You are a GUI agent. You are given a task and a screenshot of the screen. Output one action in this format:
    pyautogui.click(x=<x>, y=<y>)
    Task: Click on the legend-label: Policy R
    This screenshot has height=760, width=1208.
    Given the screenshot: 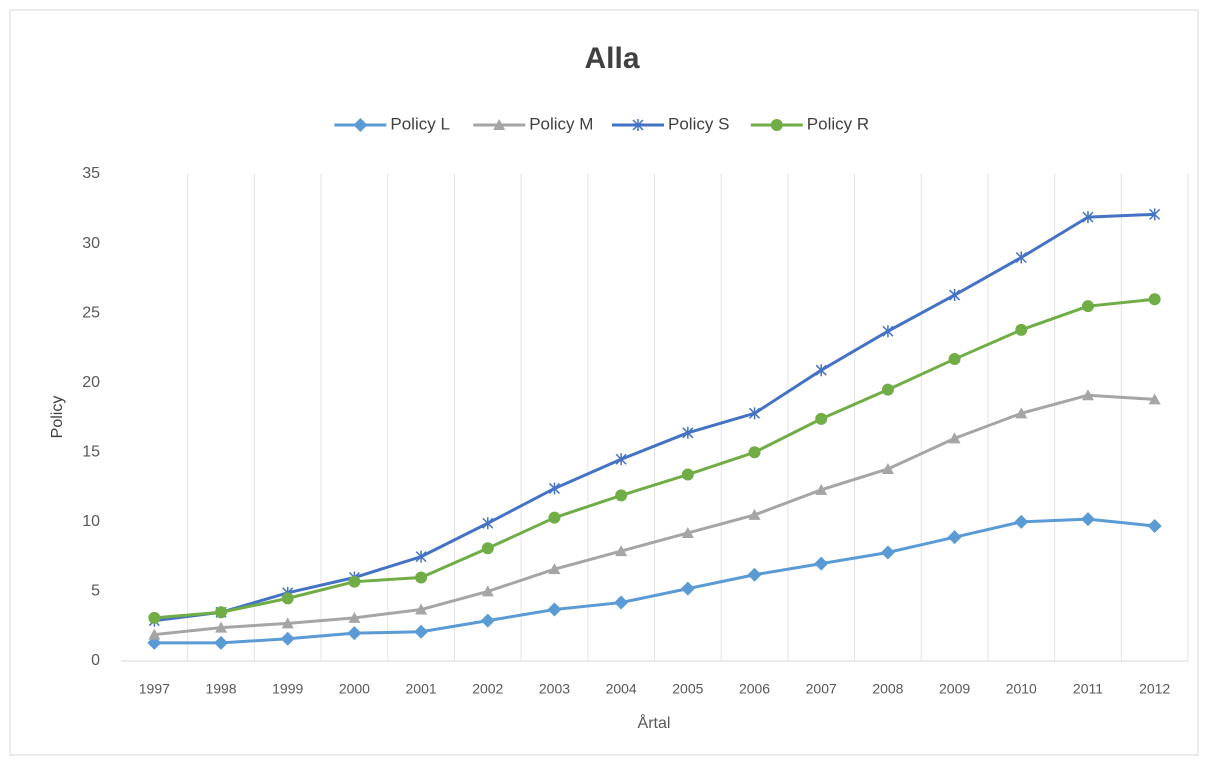 What is the action you would take?
    pyautogui.click(x=838, y=123)
    